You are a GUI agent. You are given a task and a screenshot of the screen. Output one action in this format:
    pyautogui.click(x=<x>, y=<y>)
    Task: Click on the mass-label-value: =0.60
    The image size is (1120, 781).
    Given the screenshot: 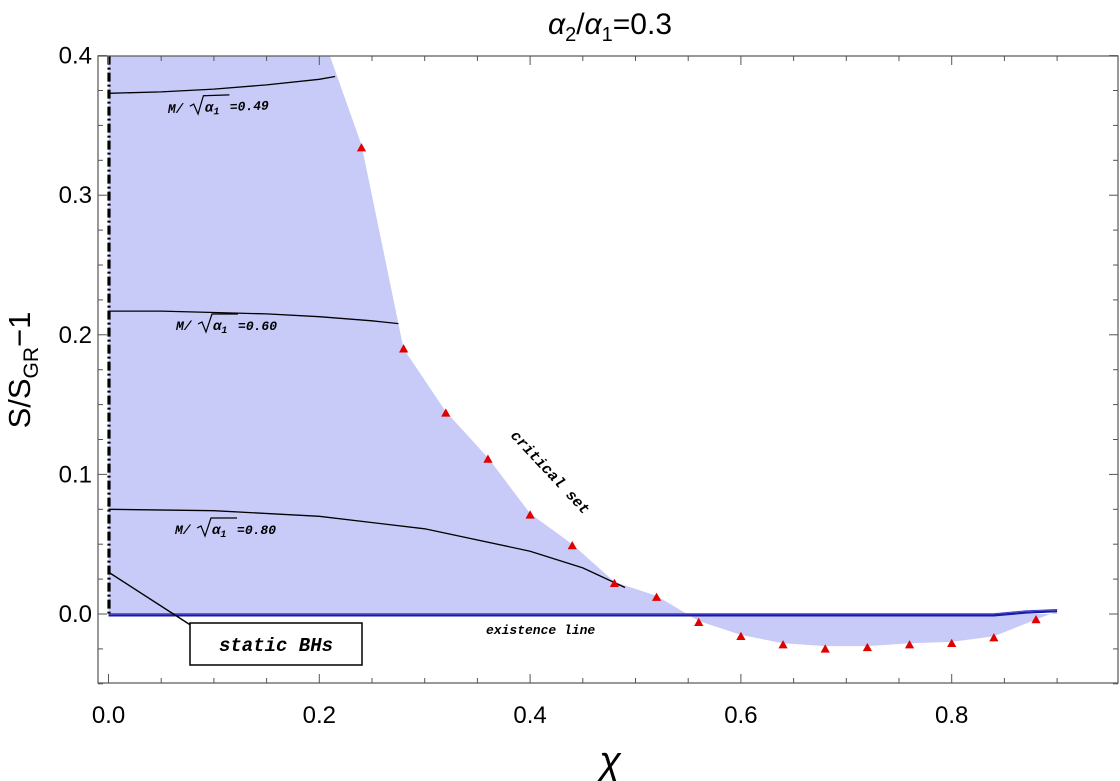 What is the action you would take?
    pyautogui.click(x=257, y=326)
    